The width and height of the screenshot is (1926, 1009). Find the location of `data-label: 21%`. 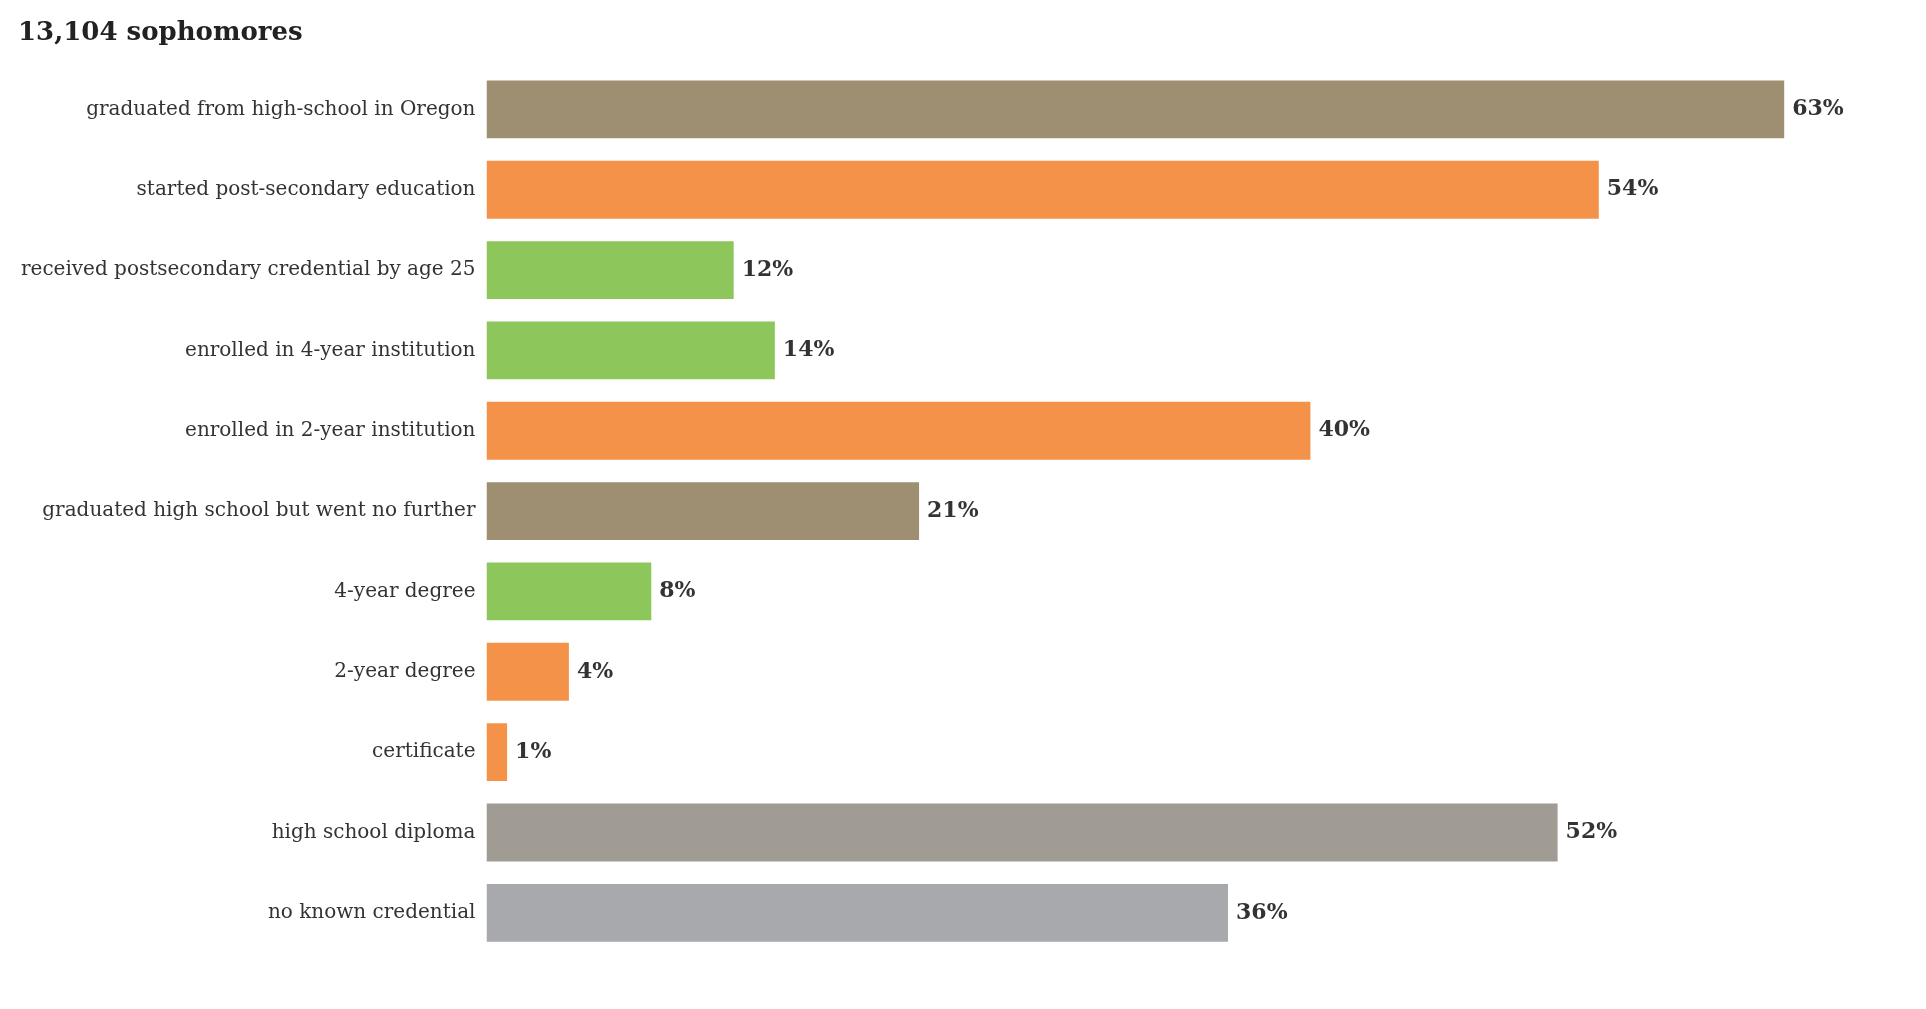

data-label: 21% is located at coordinates (953, 508).